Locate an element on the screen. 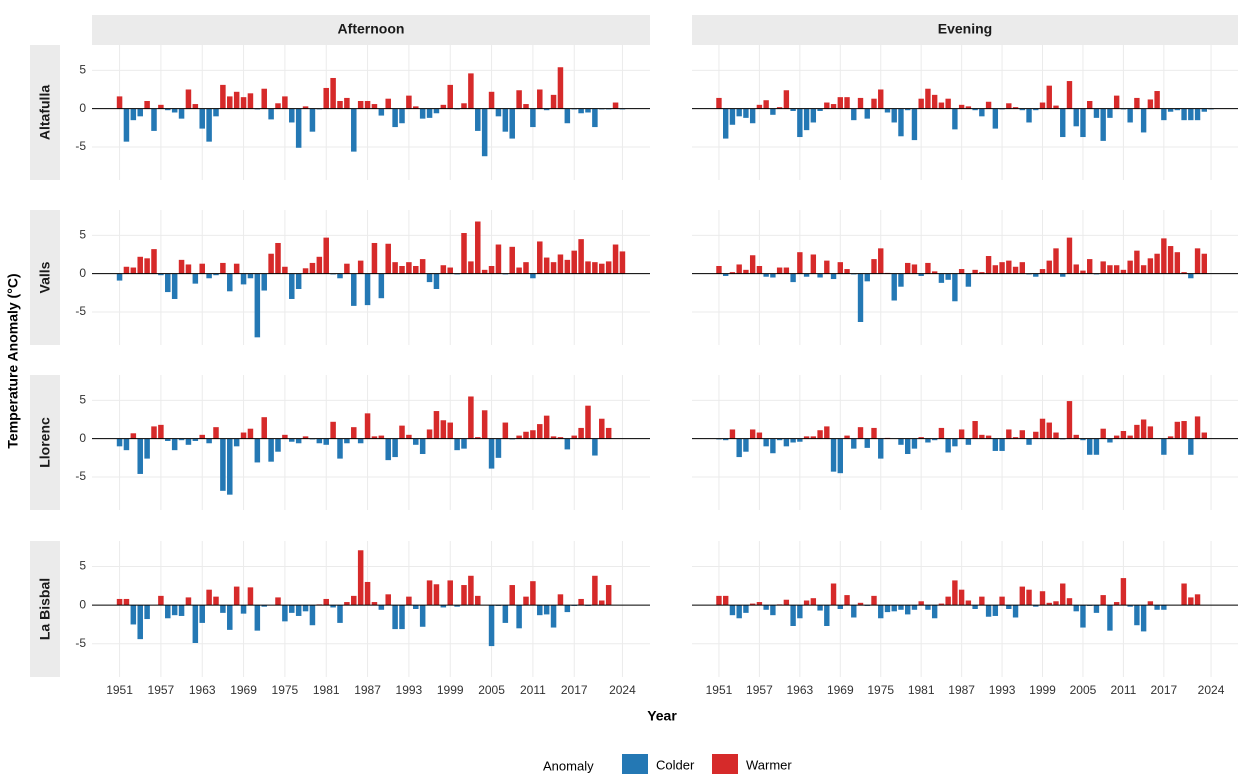  x-tick-label: 2024 is located at coordinates (622, 690).